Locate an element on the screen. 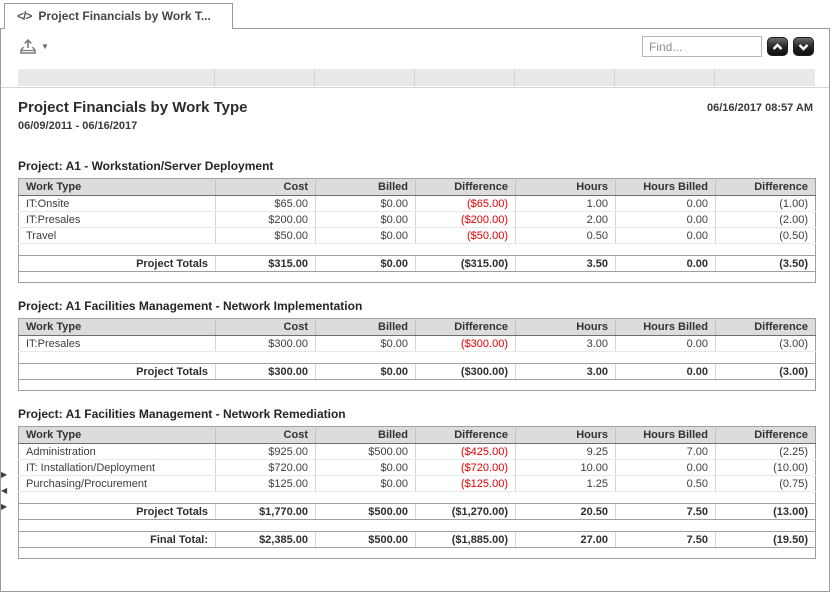  find-input is located at coordinates (702, 46).